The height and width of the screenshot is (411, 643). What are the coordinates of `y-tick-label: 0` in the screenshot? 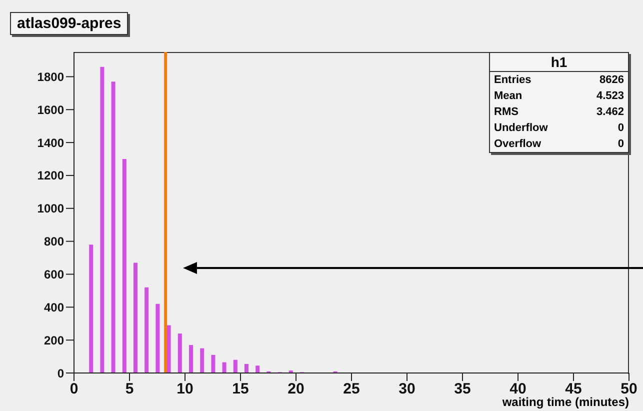 It's located at (60, 373).